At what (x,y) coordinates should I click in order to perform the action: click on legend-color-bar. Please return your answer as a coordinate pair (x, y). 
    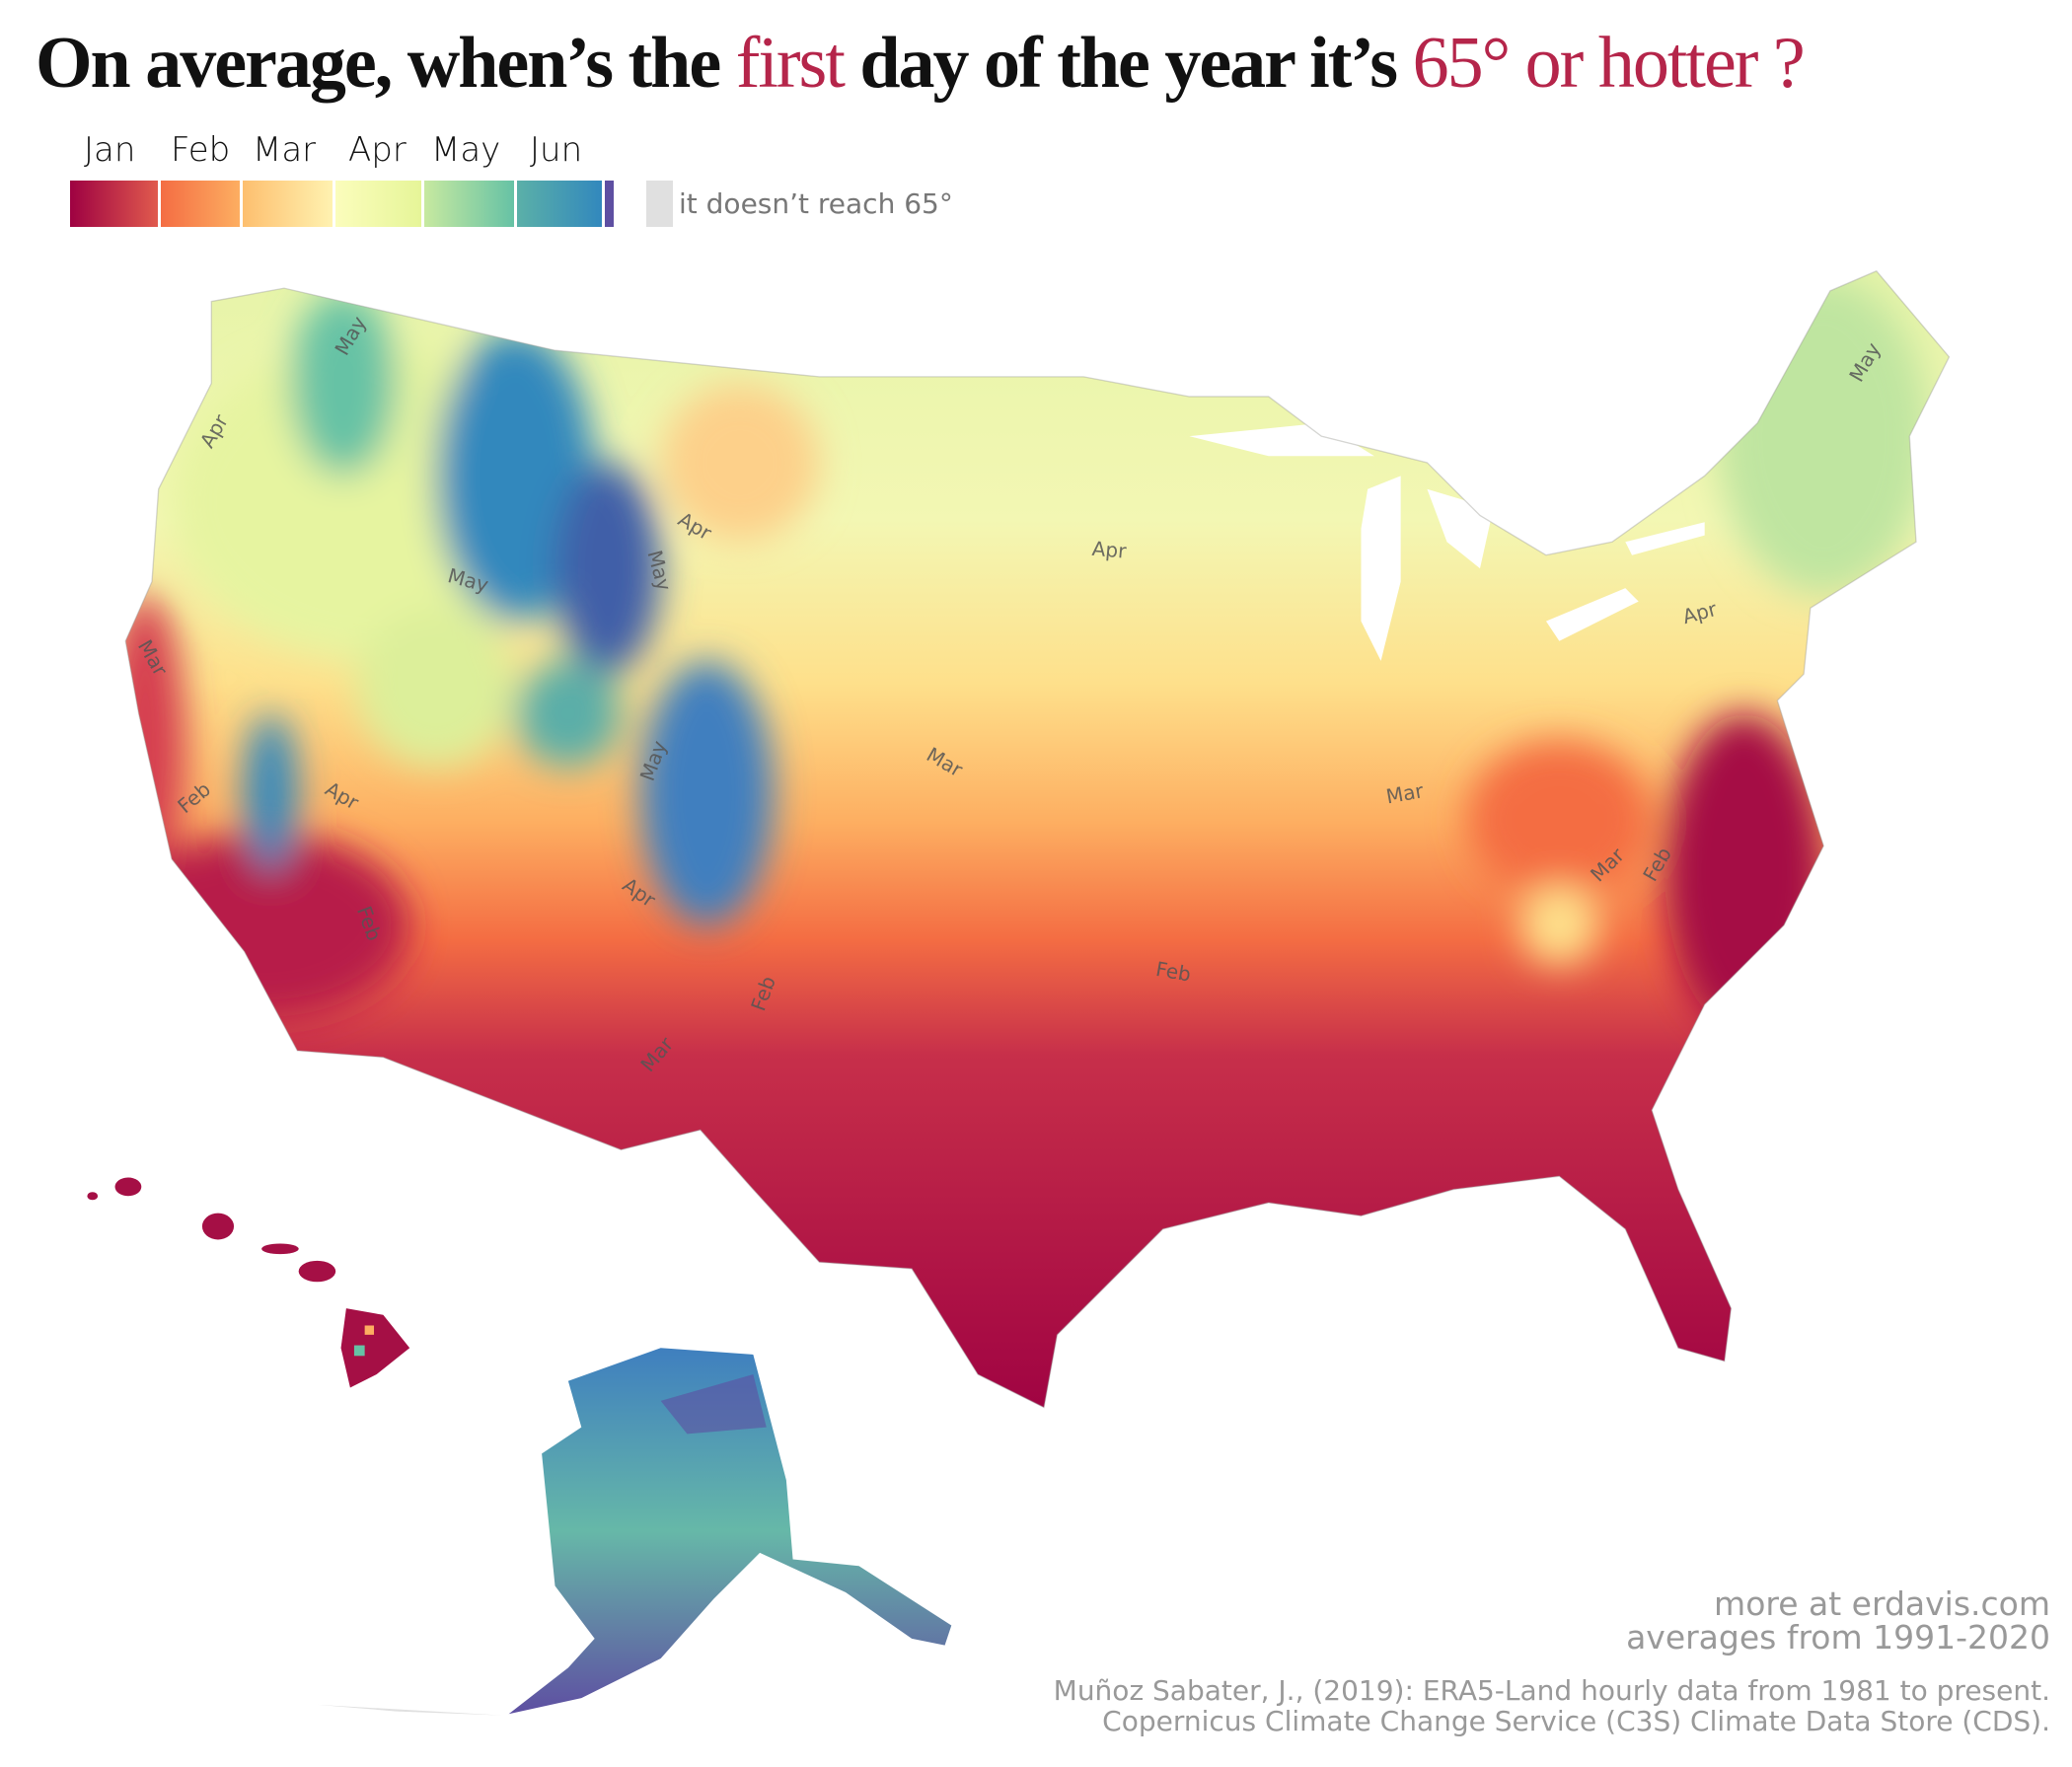
    Looking at the image, I should click on (344, 204).